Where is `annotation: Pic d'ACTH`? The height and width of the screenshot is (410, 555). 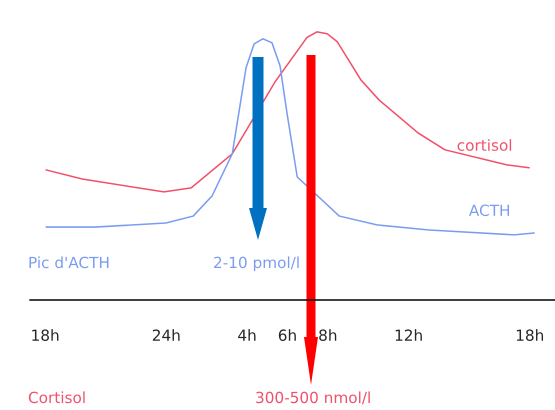 annotation: Pic d'ACTH is located at coordinates (69, 262).